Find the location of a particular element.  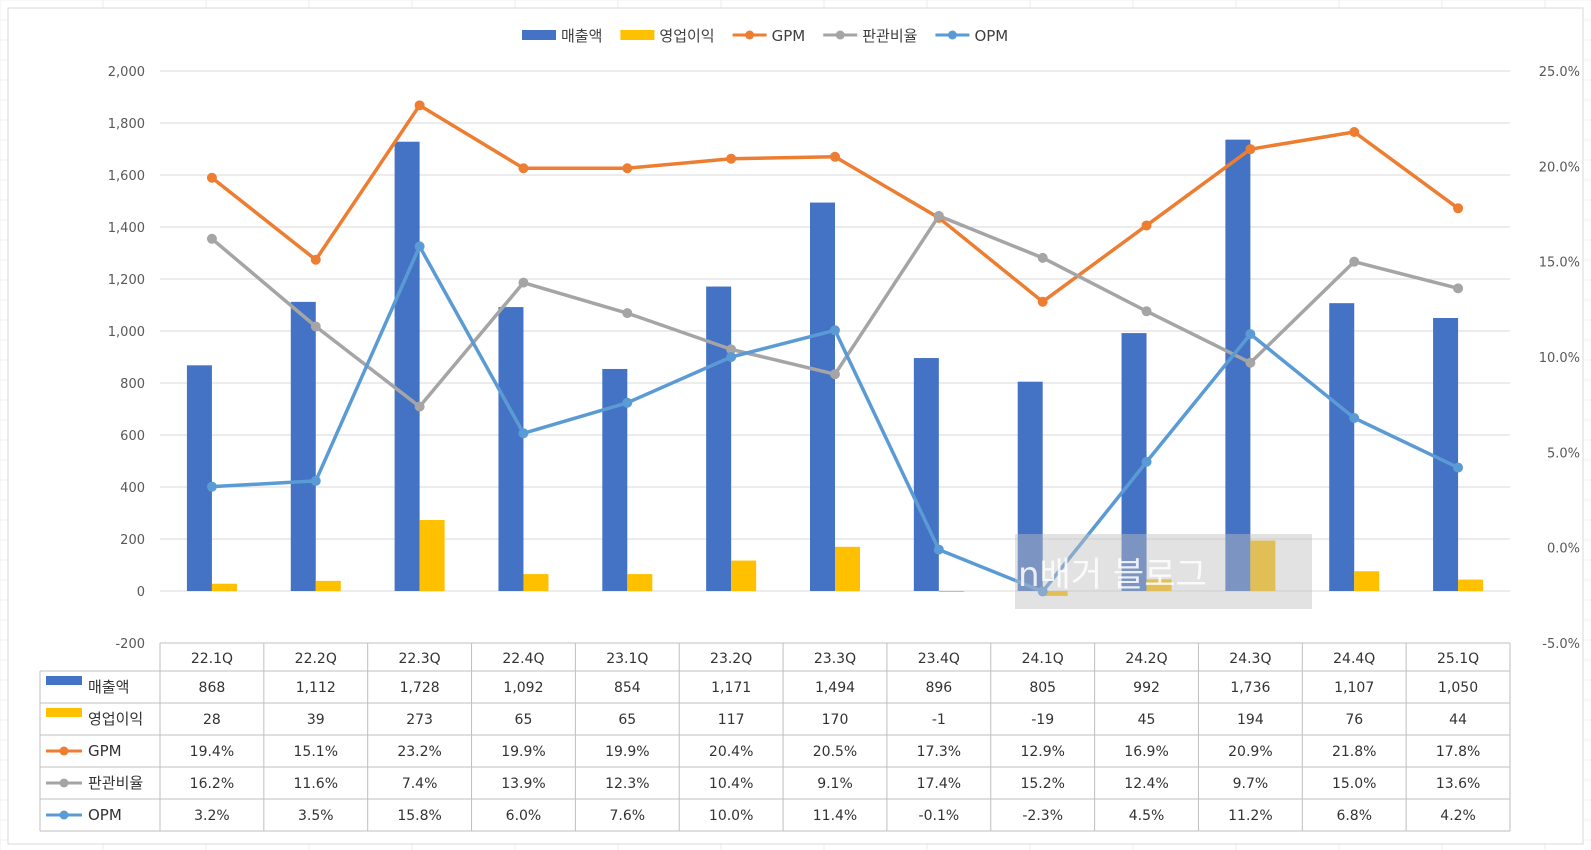

y-left-tick-label: 600 is located at coordinates (132, 436).